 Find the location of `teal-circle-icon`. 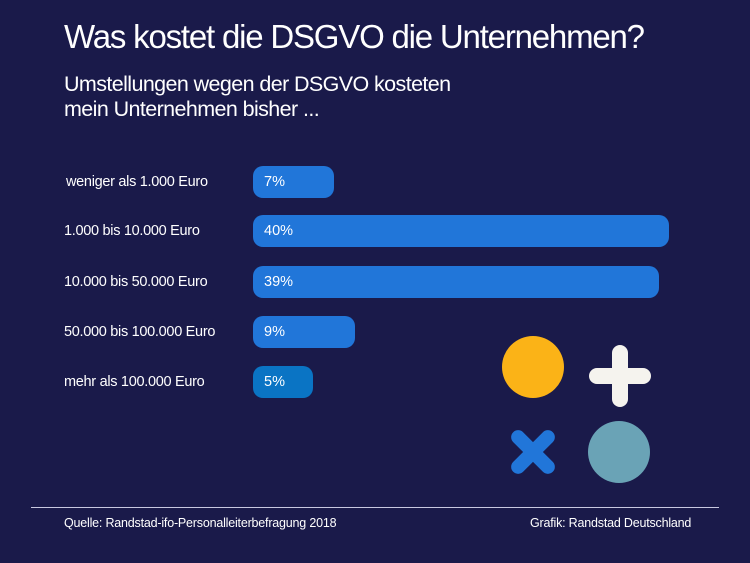

teal-circle-icon is located at coordinates (619, 452).